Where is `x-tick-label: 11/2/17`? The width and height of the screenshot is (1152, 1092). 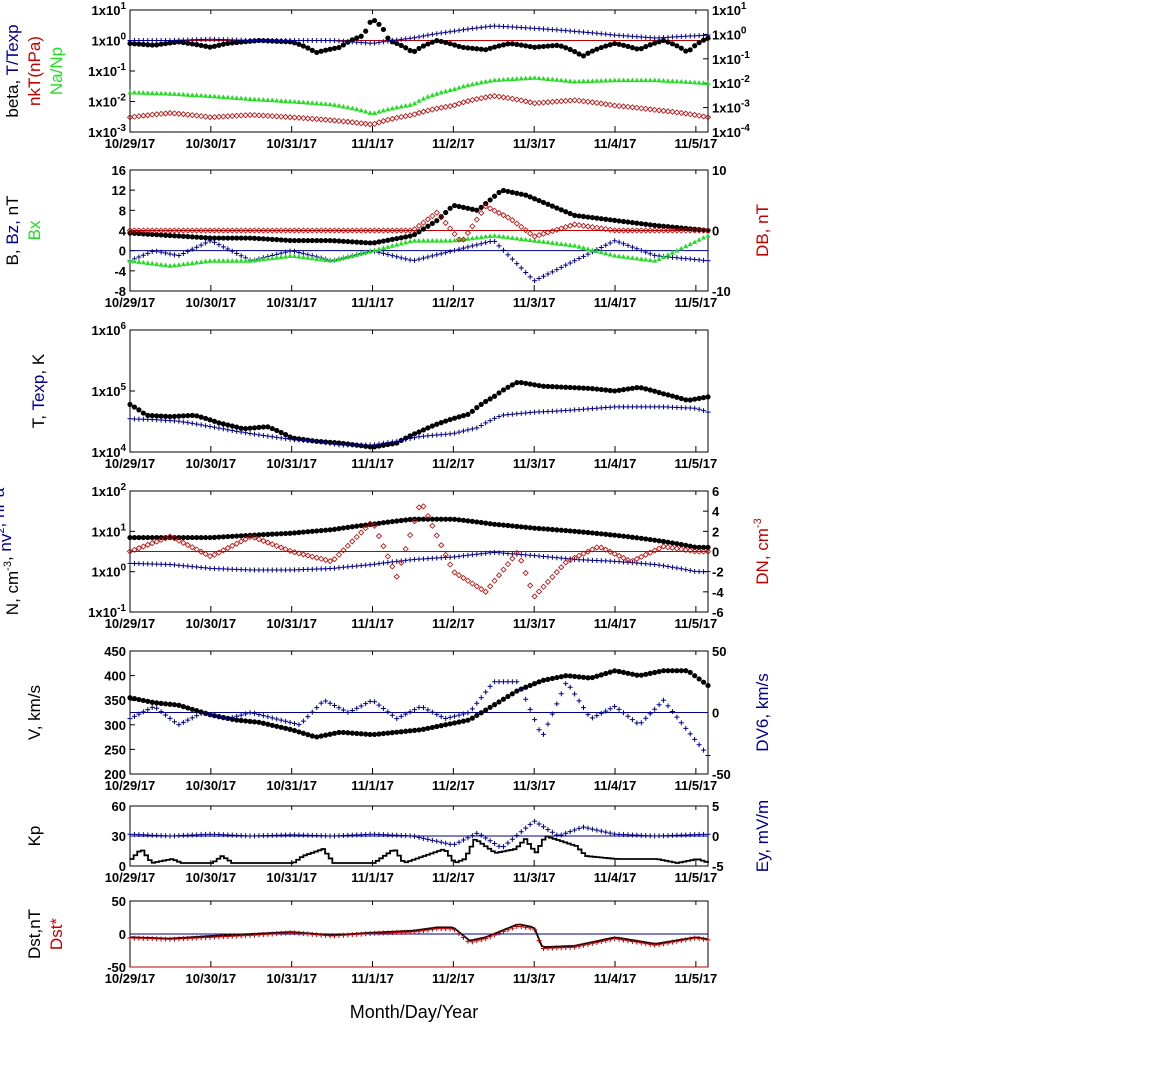
x-tick-label: 11/2/17 is located at coordinates (453, 143).